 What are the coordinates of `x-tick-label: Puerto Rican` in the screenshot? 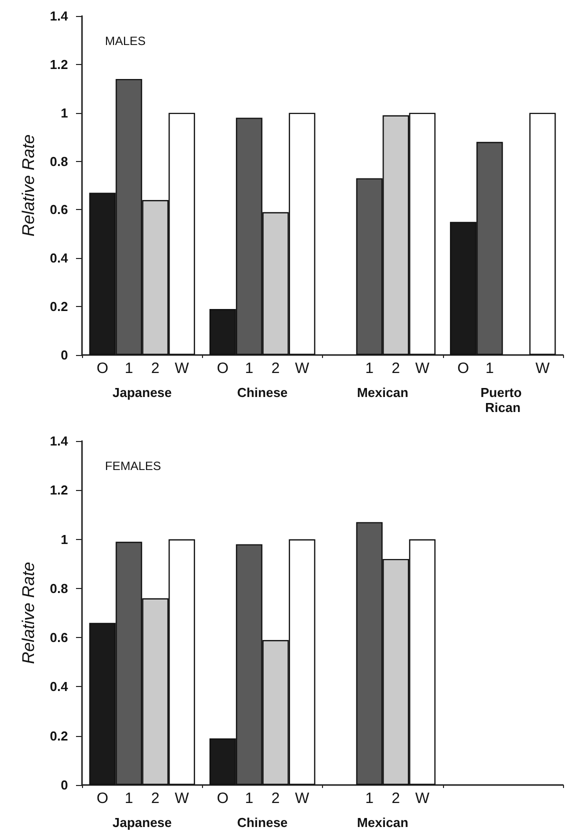 It's located at (503, 400).